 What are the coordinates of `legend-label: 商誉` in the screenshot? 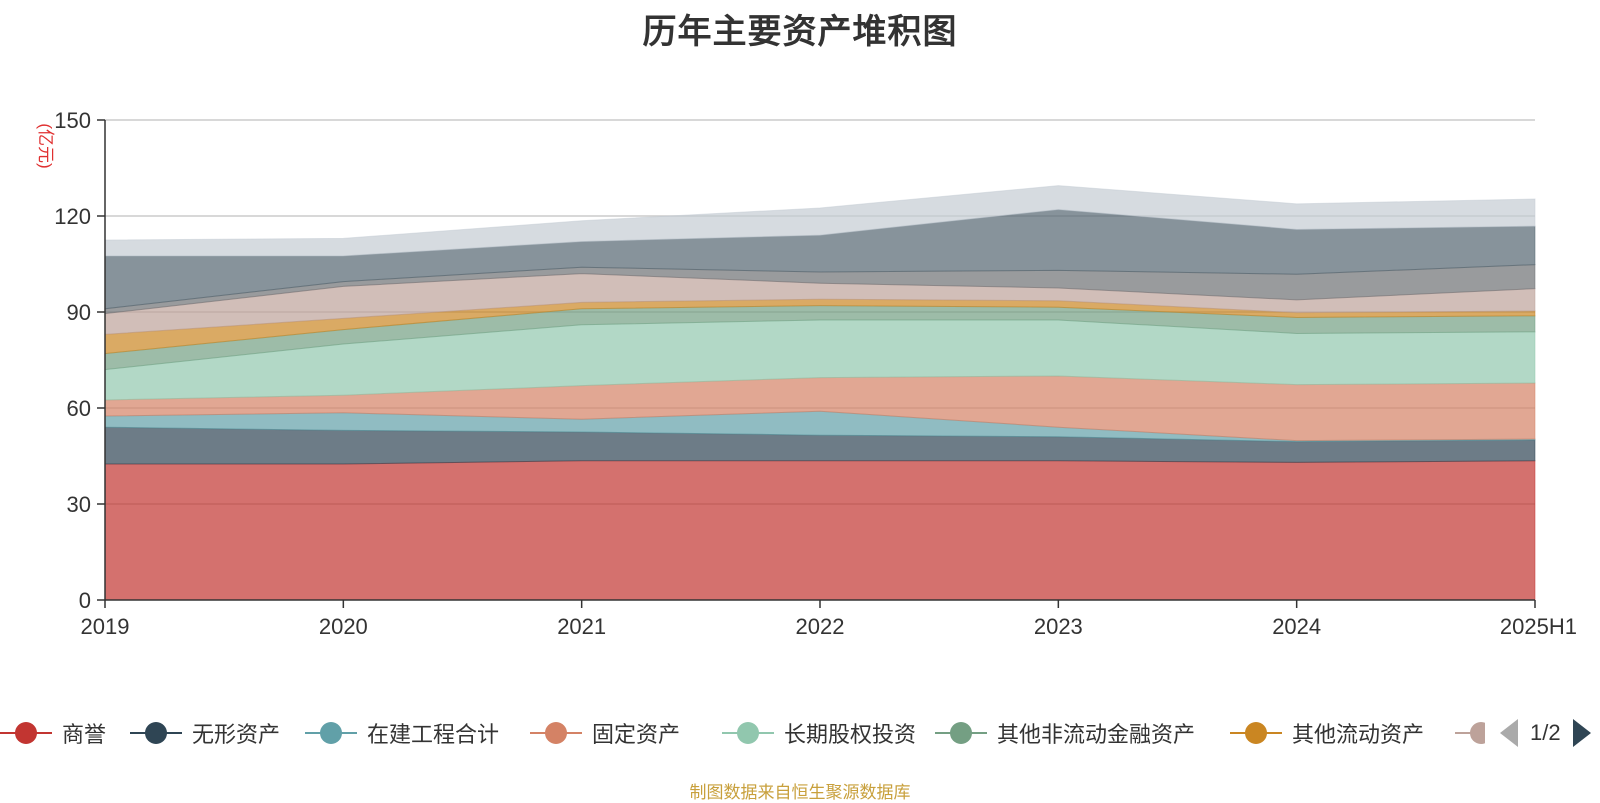 It's located at (84, 734).